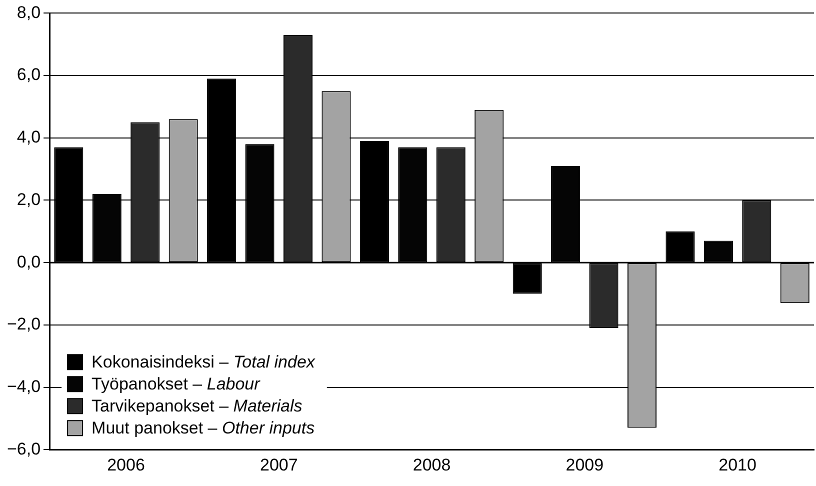 The width and height of the screenshot is (816, 486). I want to click on y-tick-label: −2,0, so click(24, 324).